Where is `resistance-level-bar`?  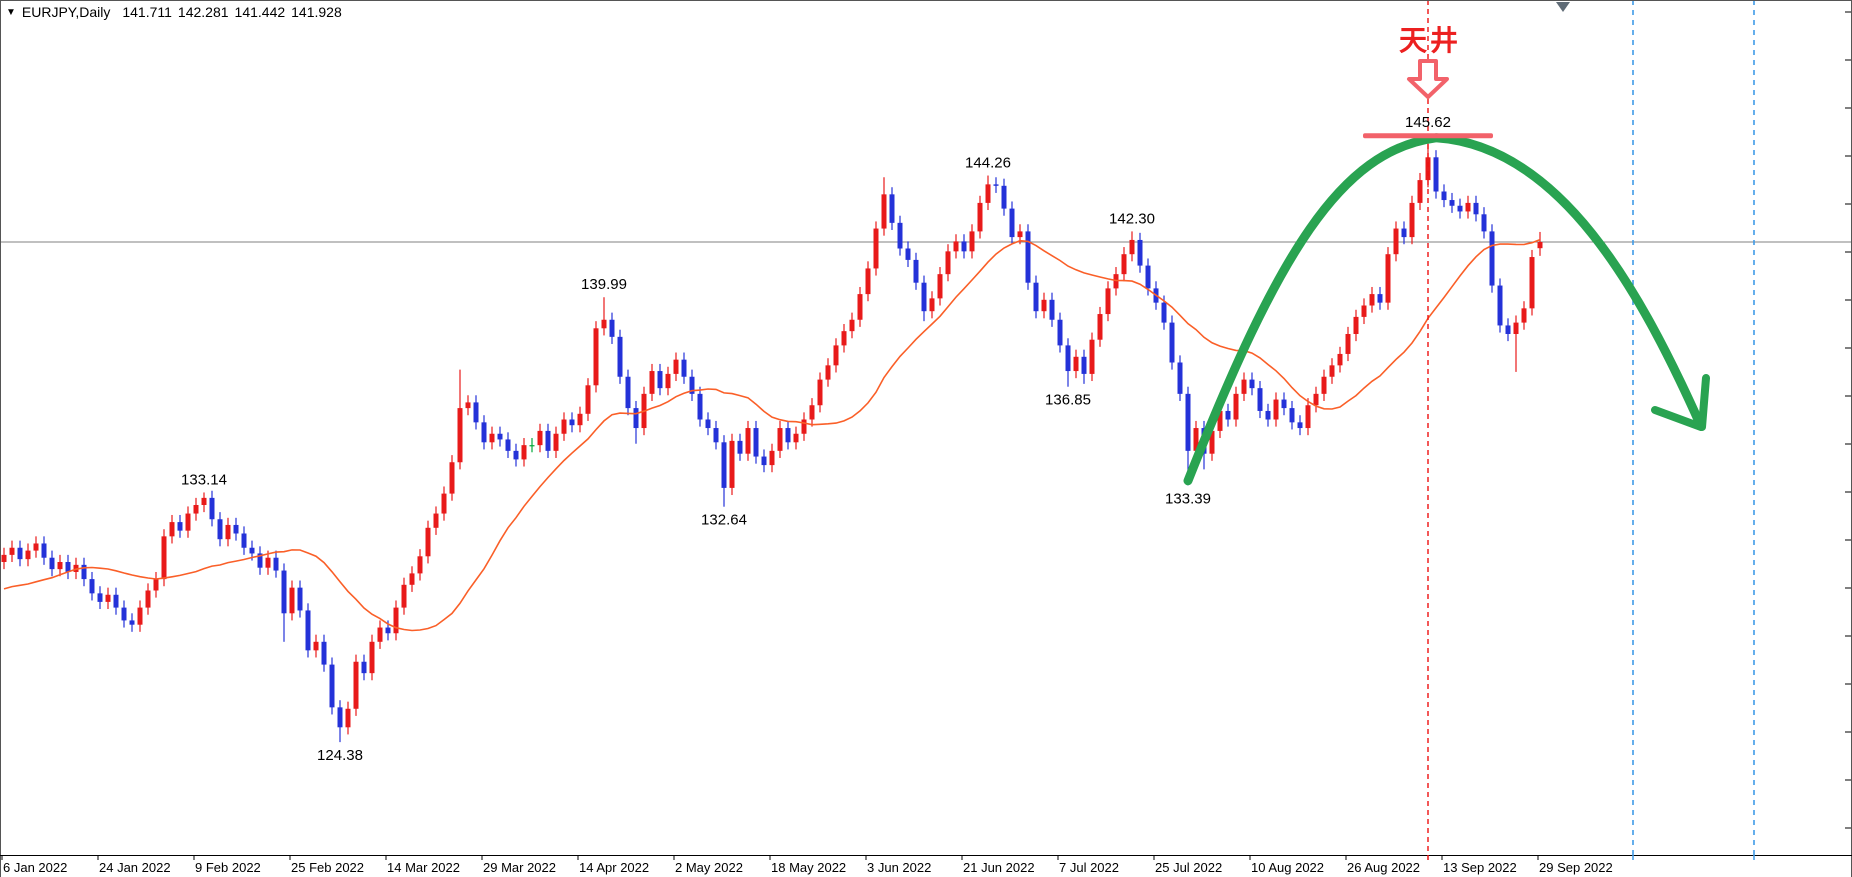 resistance-level-bar is located at coordinates (1428, 136).